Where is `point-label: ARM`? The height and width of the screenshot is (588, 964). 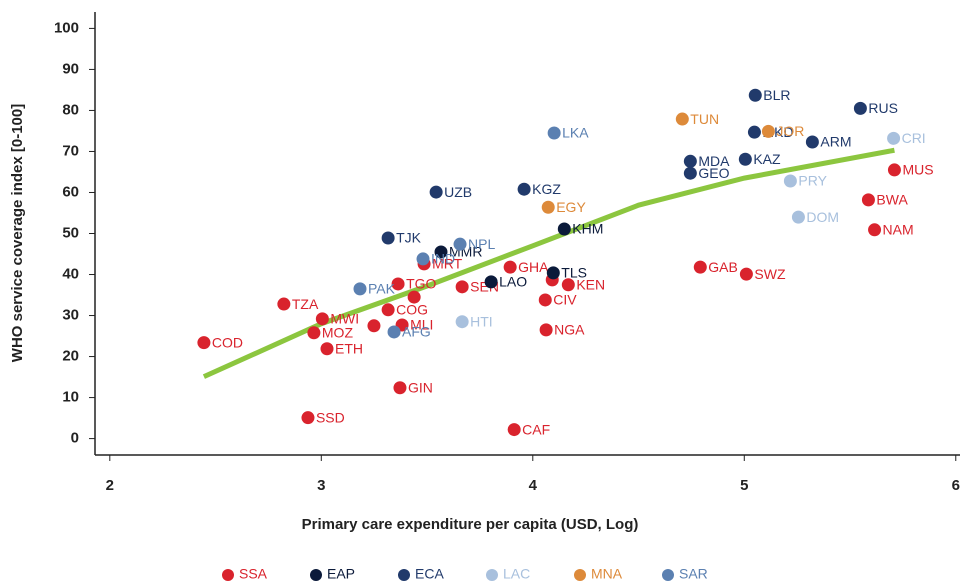 point-label: ARM is located at coordinates (835, 142).